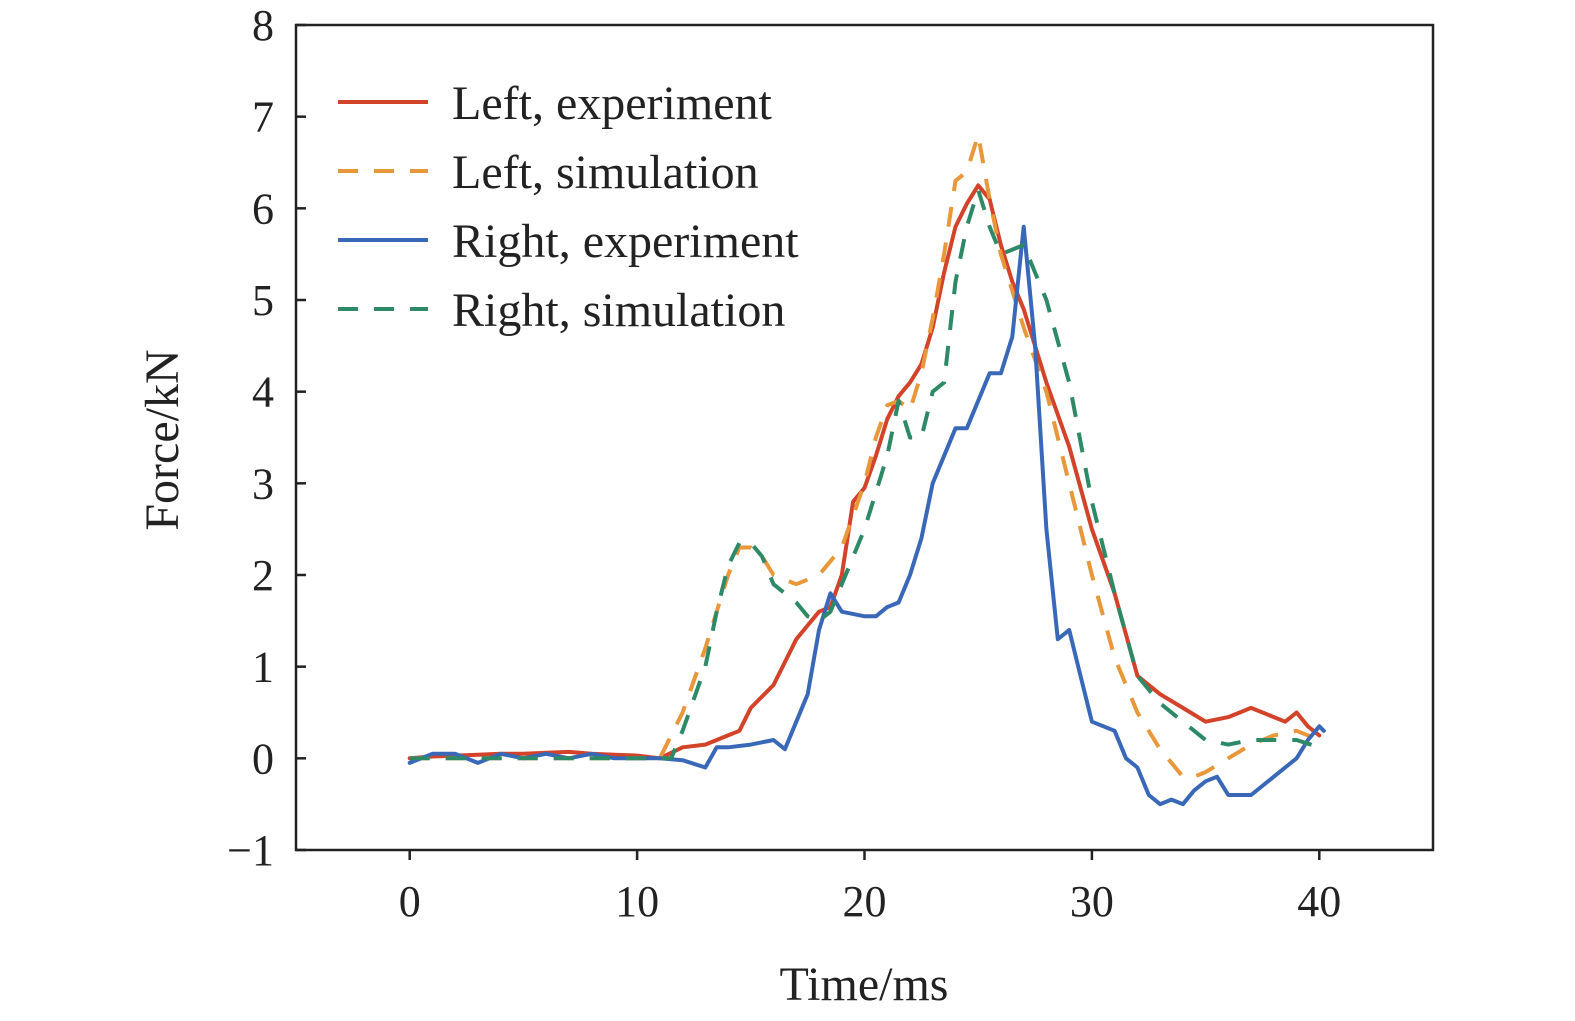 The width and height of the screenshot is (1575, 1021). Describe the element at coordinates (263, 667) in the screenshot. I see `y-tick-label: 1` at that location.